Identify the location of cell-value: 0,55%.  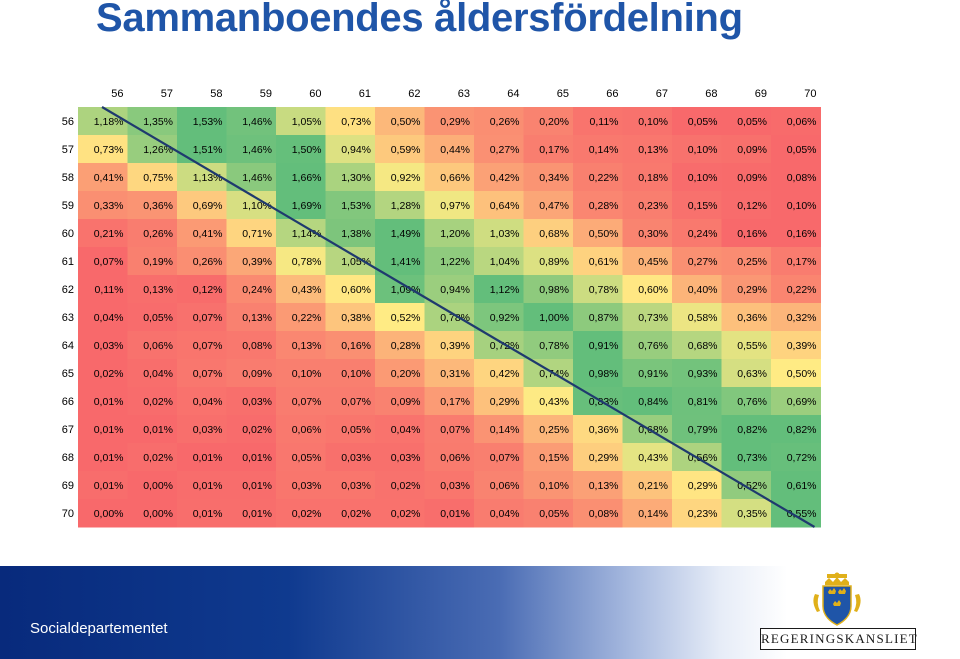
(752, 346).